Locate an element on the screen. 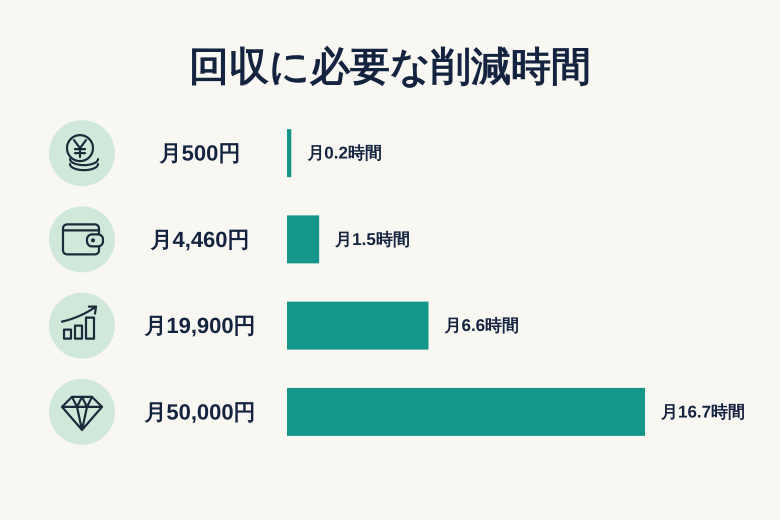 This screenshot has width=780, height=520. title: 回収に必要な削減時間 is located at coordinates (390, 67).